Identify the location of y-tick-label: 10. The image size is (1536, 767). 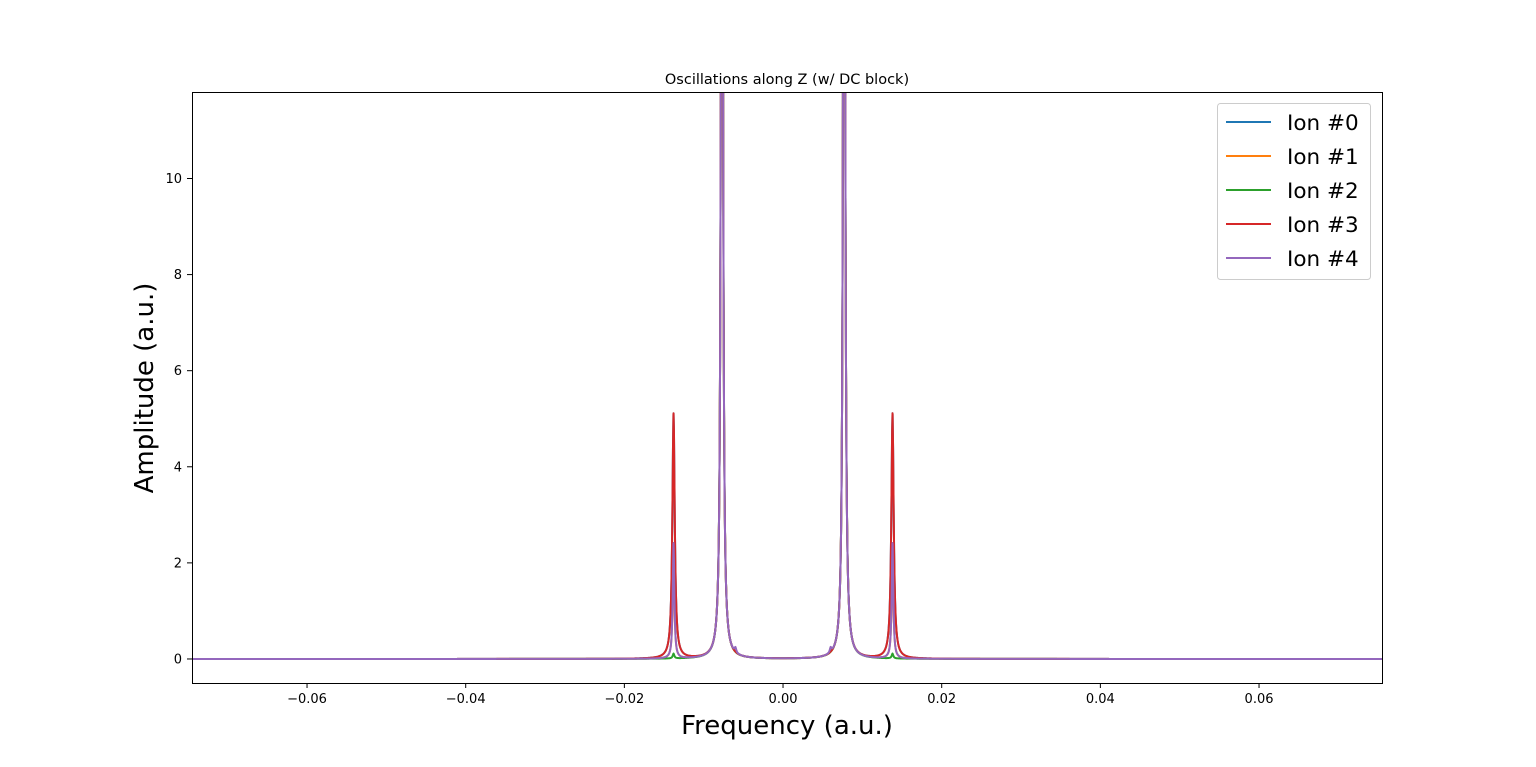
(173, 179).